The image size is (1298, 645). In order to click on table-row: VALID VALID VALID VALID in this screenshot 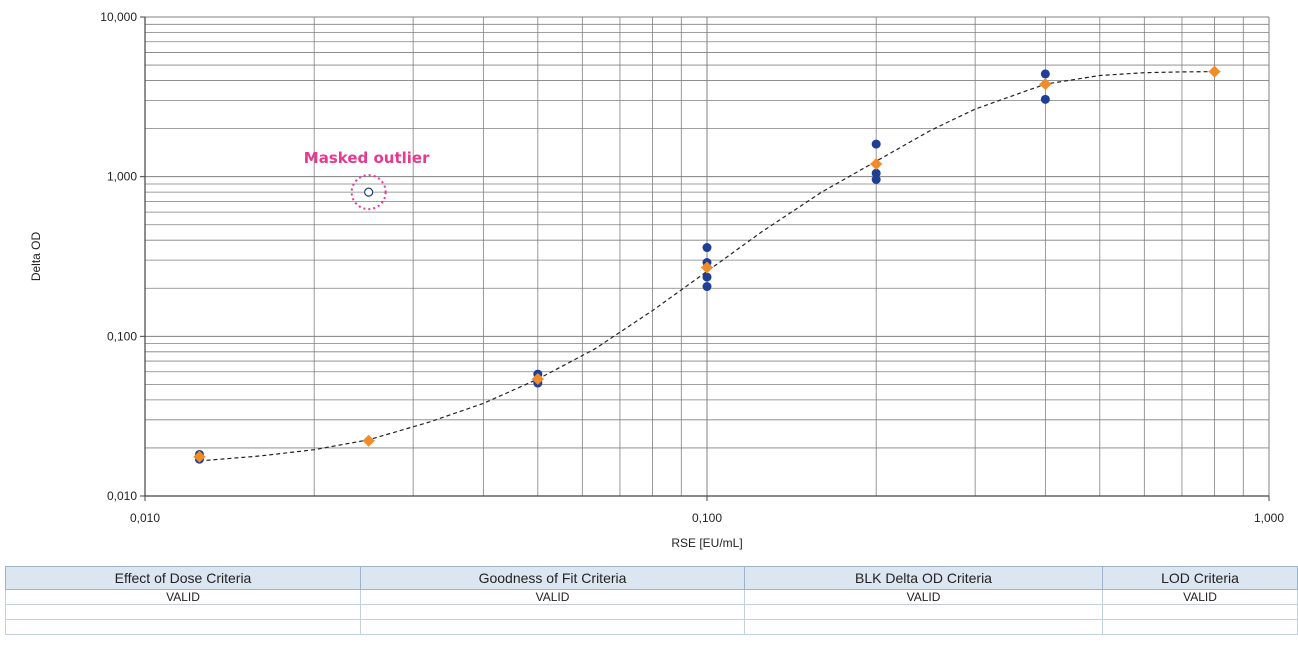, I will do `click(651, 597)`.